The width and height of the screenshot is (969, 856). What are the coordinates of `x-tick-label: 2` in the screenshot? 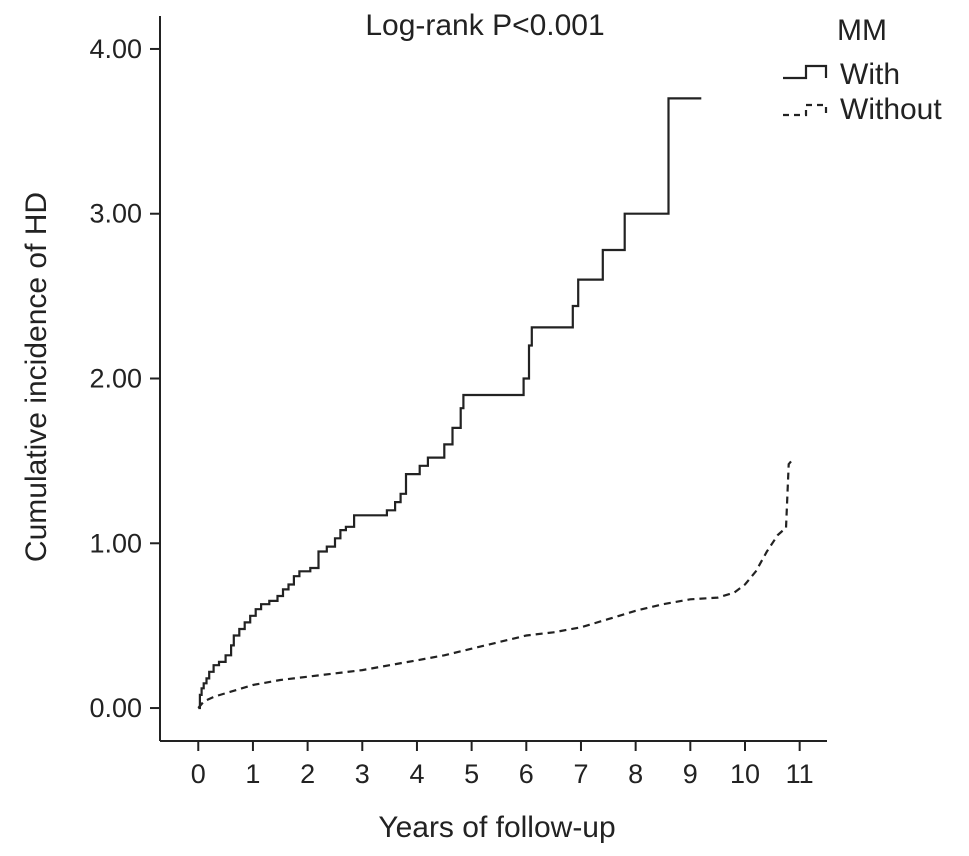 It's located at (307, 774).